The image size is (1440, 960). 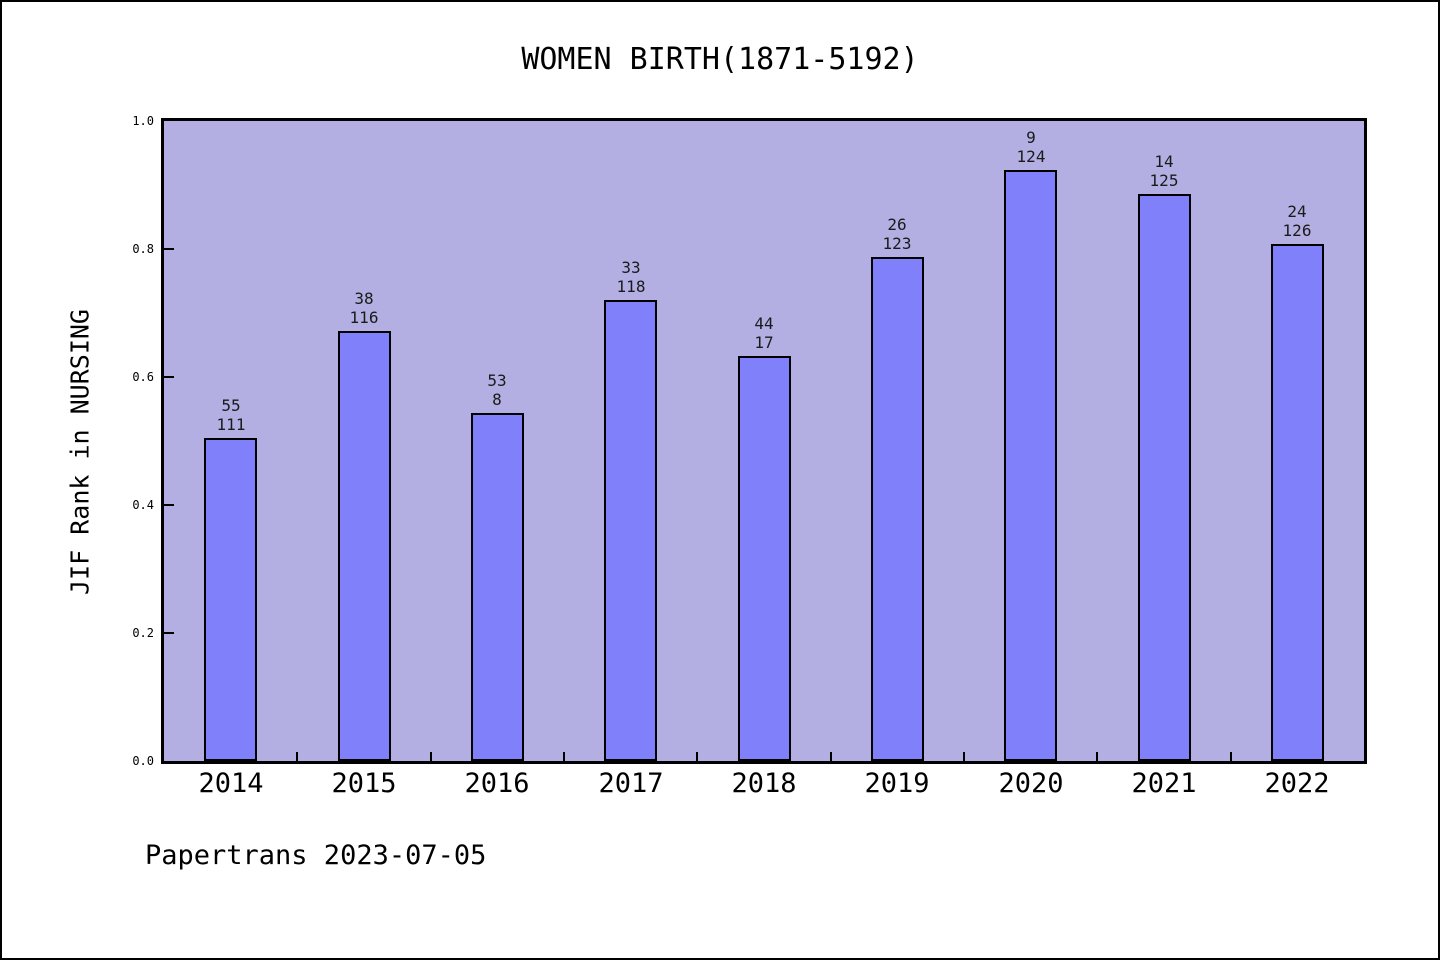 I want to click on bar-value-line: 9, so click(x=1031, y=137).